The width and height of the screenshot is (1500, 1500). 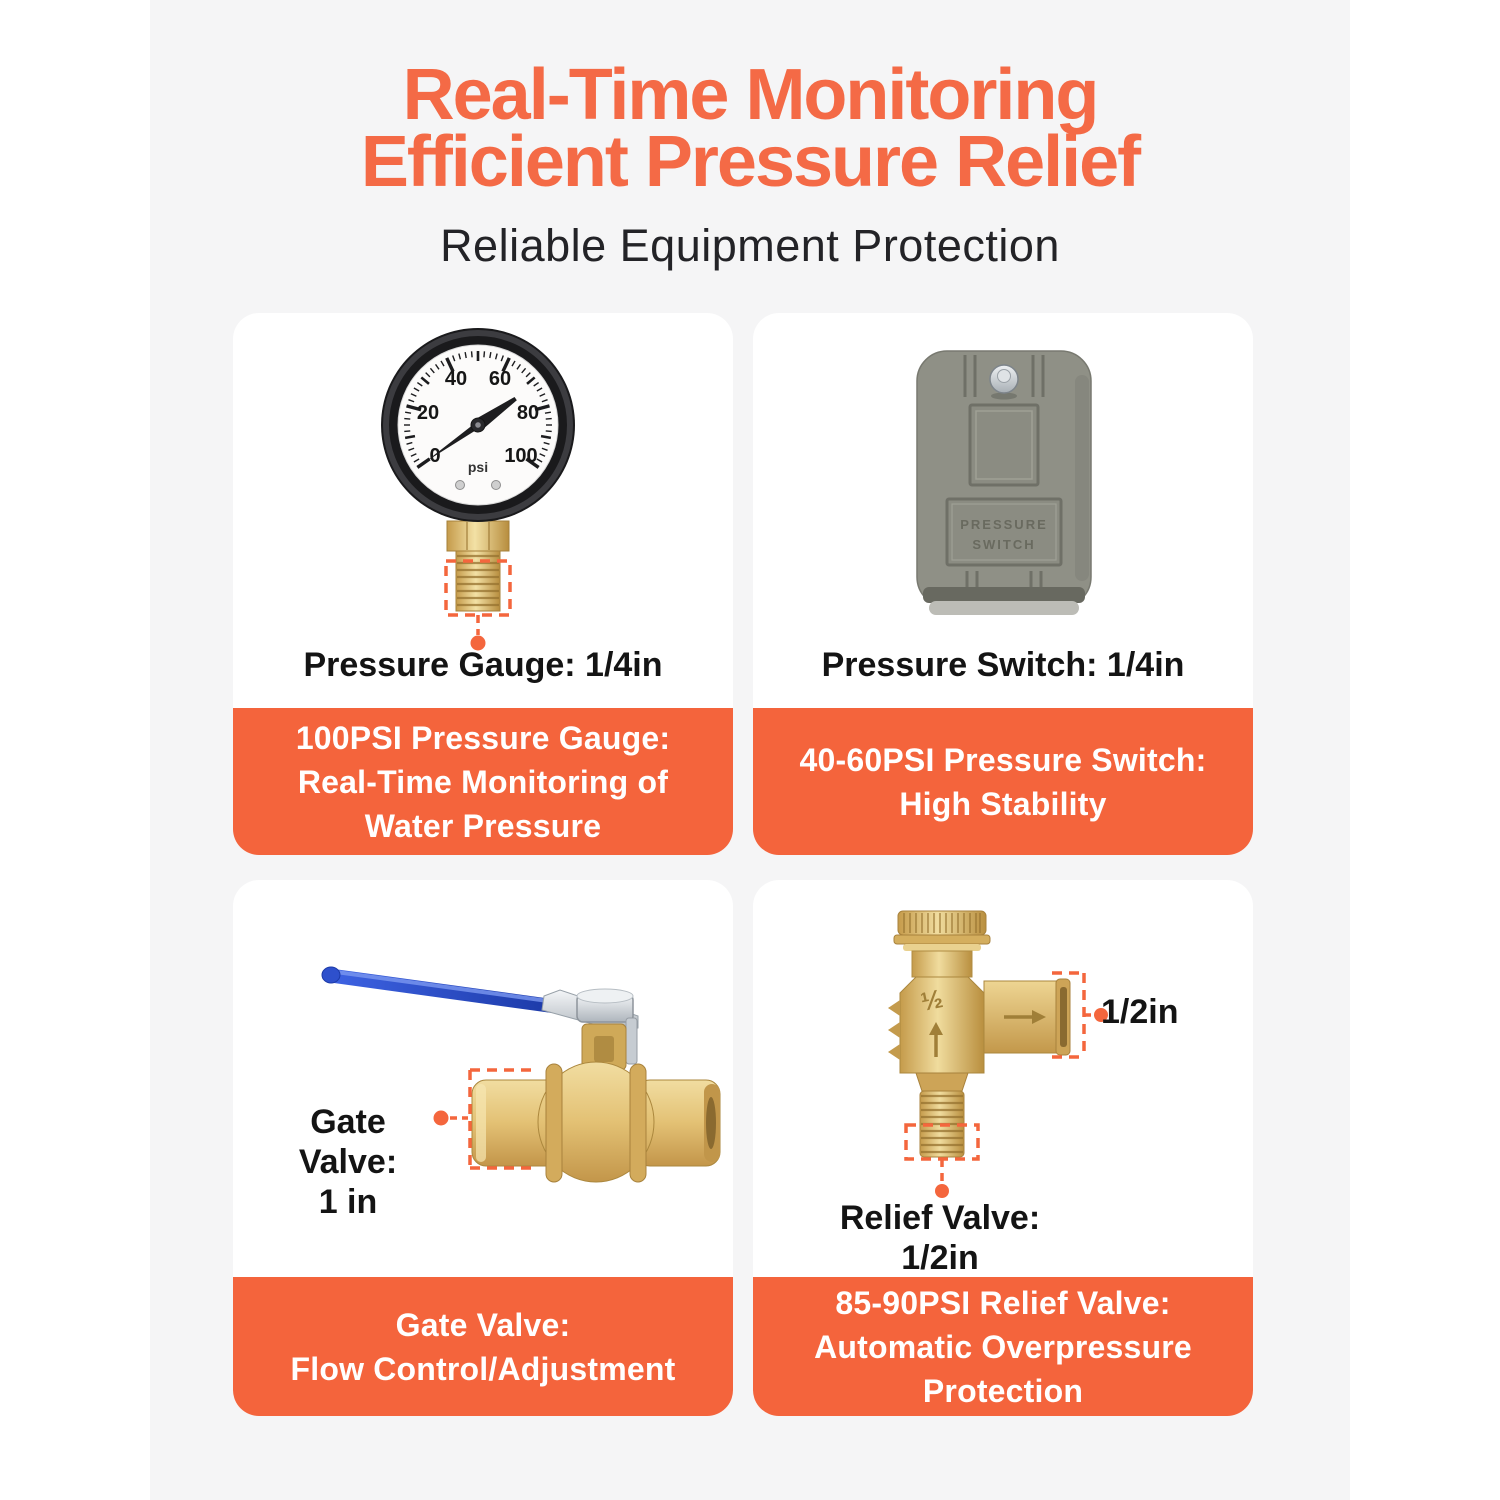 I want to click on pressure-gauge-illustration: 0 20 40 60 80 100 psi, so click(x=478, y=489).